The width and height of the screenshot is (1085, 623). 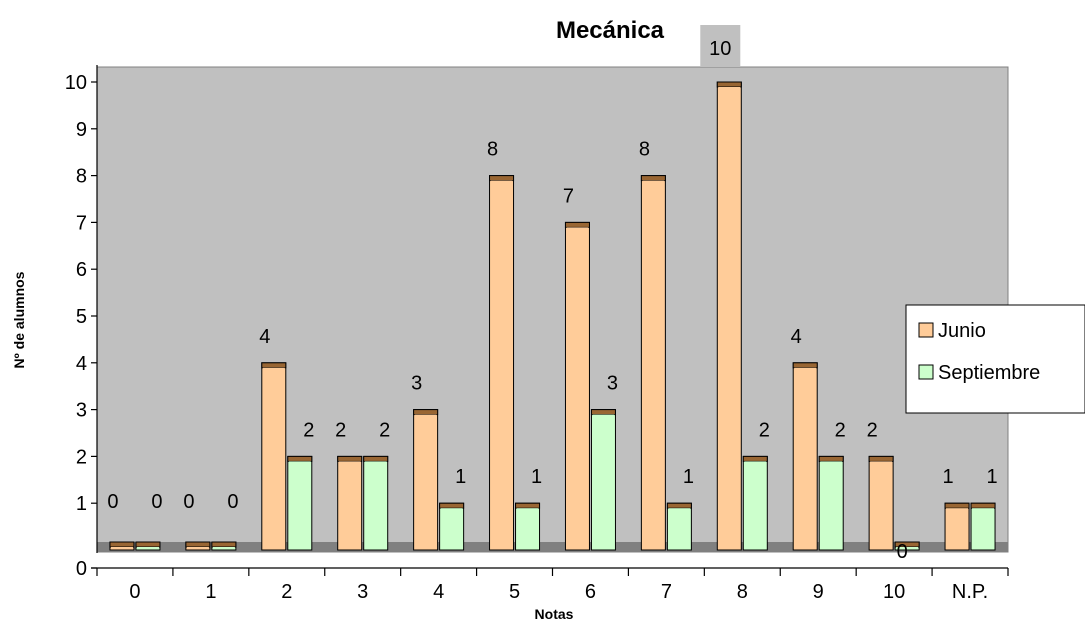 What do you see at coordinates (590, 592) in the screenshot?
I see `x-tick-label: 6` at bounding box center [590, 592].